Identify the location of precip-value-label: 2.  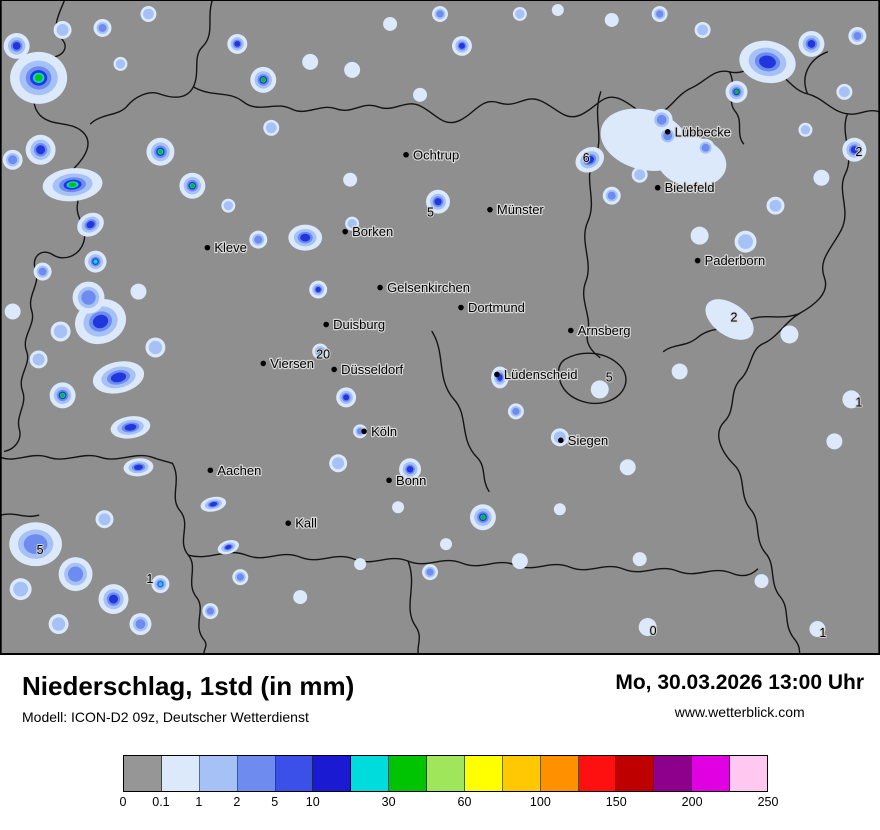
(734, 318).